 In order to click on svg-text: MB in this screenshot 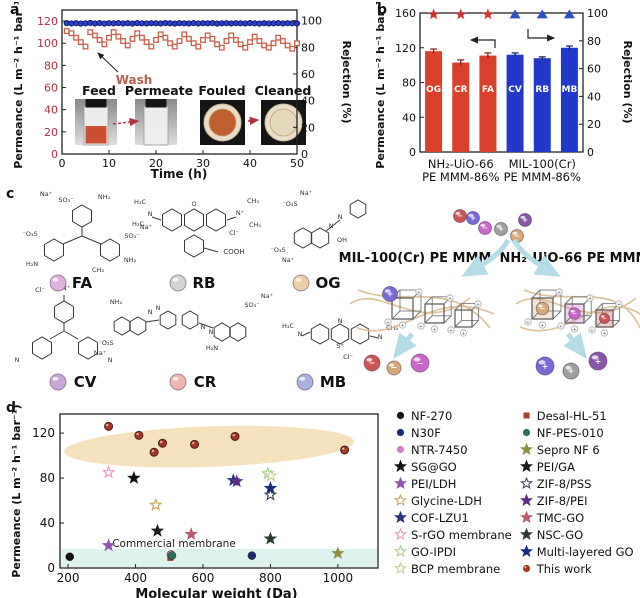, I will do `click(570, 90)`.